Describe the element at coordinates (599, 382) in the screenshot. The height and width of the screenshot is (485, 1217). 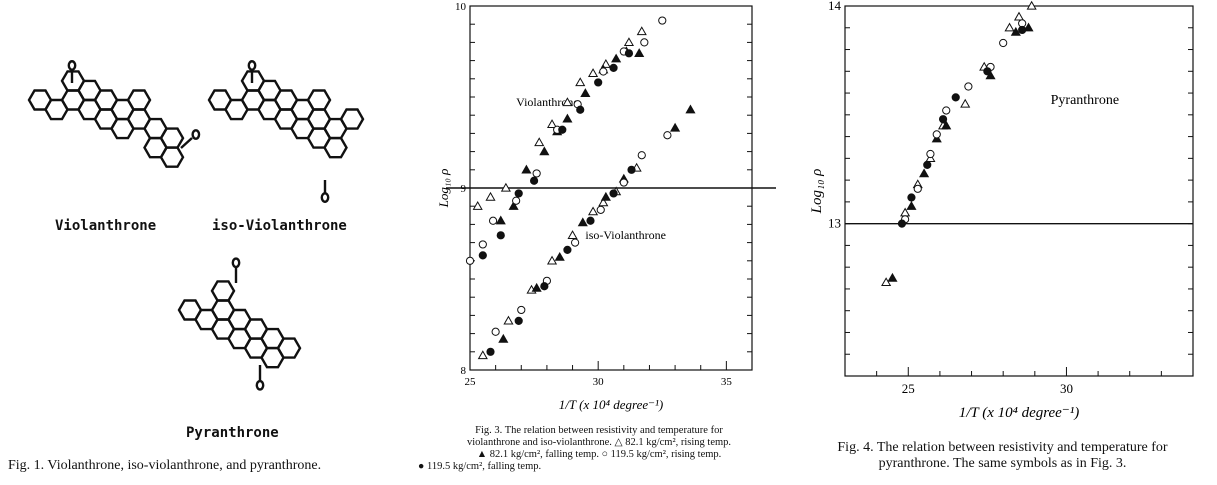
I see `x-tick-label: 30` at that location.